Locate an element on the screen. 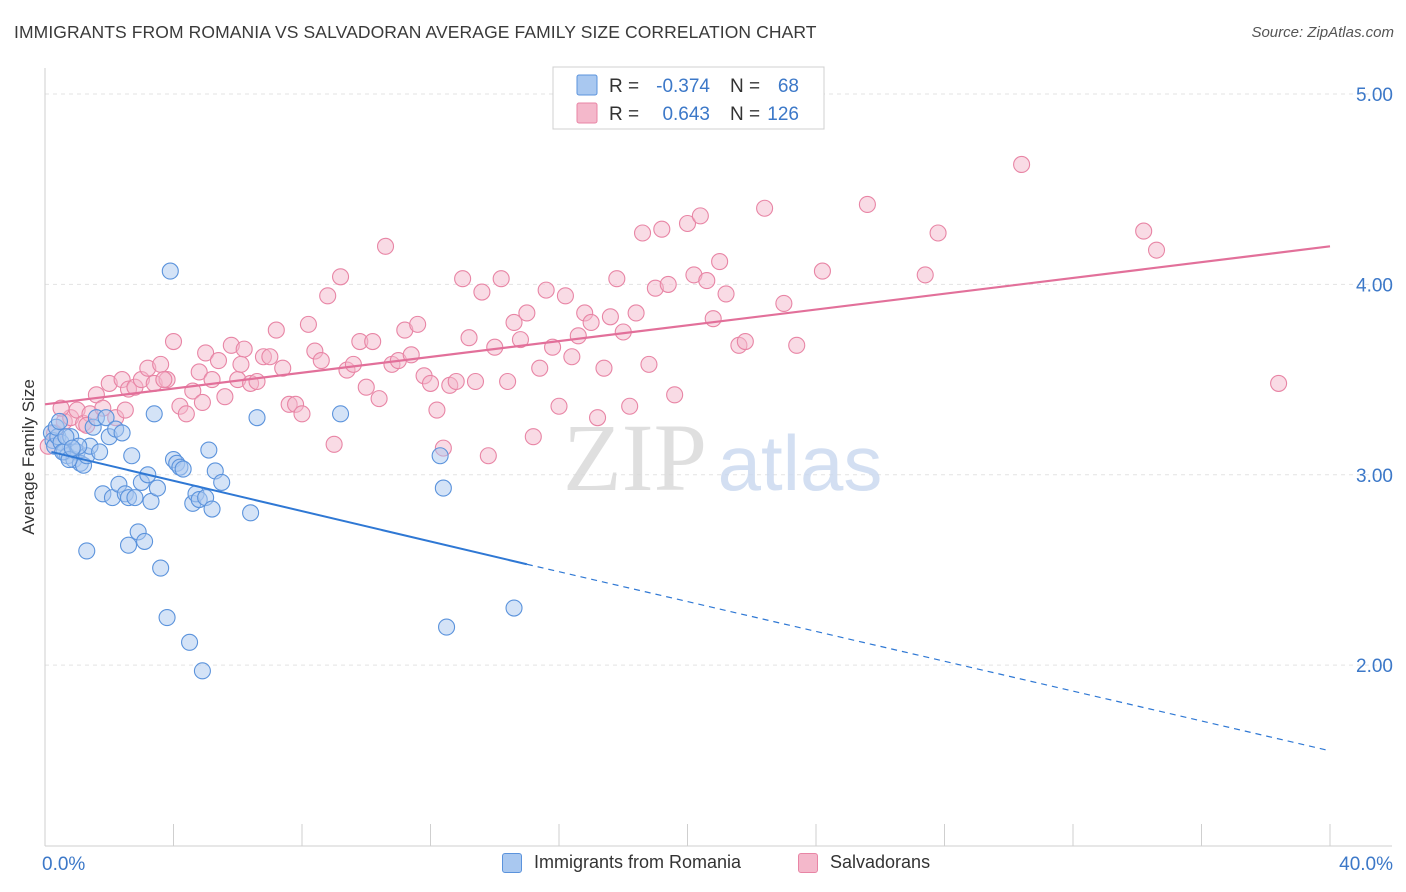 This screenshot has width=1406, height=892. legend-item-salvadorans: Salvadorans is located at coordinates (864, 862).